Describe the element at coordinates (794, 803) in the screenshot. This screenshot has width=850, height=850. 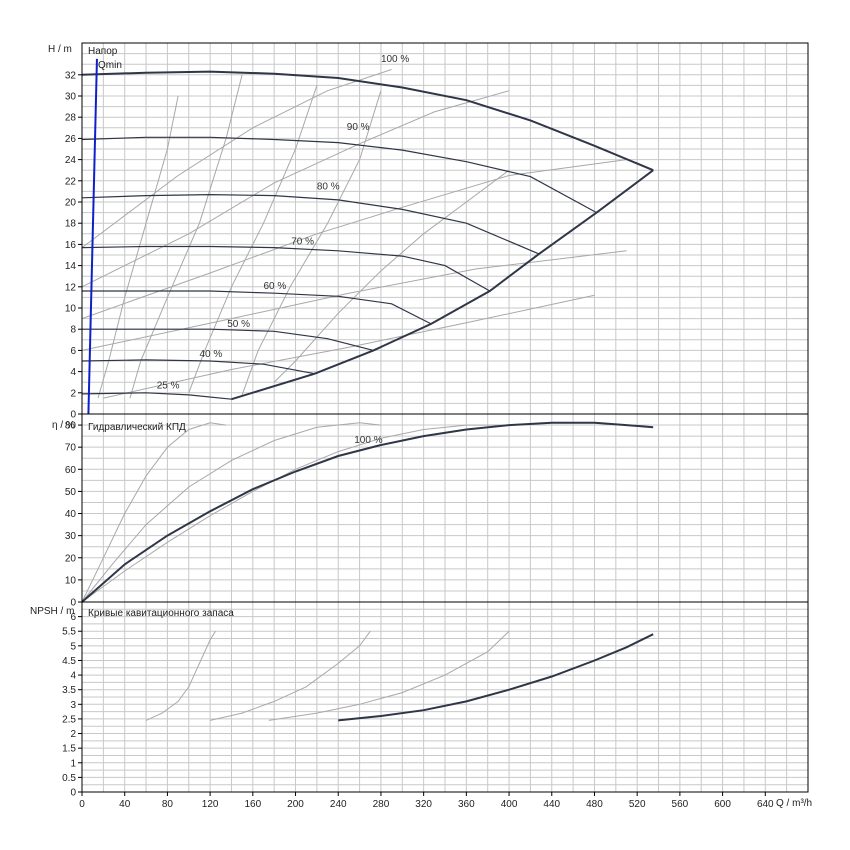
I see `x-axis-label: Q / m³/h` at that location.